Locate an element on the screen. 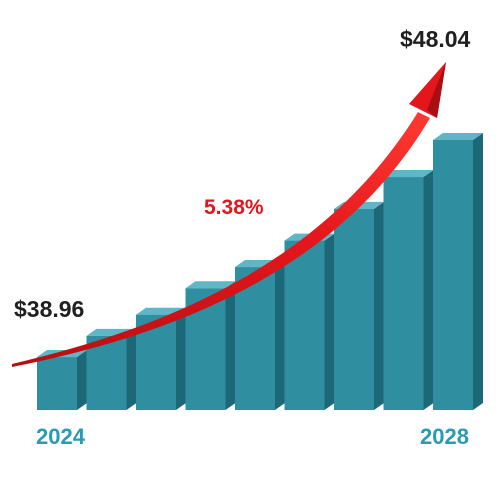 This screenshot has height=500, width=500. end-year-label: 2028 is located at coordinates (444, 436).